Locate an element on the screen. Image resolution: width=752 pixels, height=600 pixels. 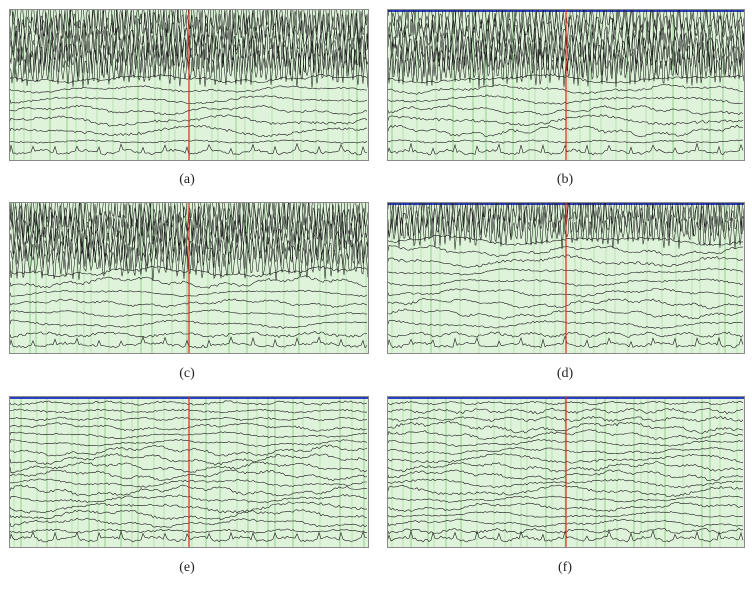
eeg-svg-b is located at coordinates (566, 85).